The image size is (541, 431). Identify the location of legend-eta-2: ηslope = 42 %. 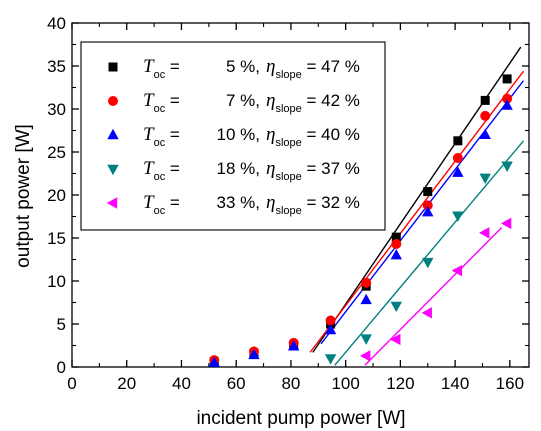
(313, 102).